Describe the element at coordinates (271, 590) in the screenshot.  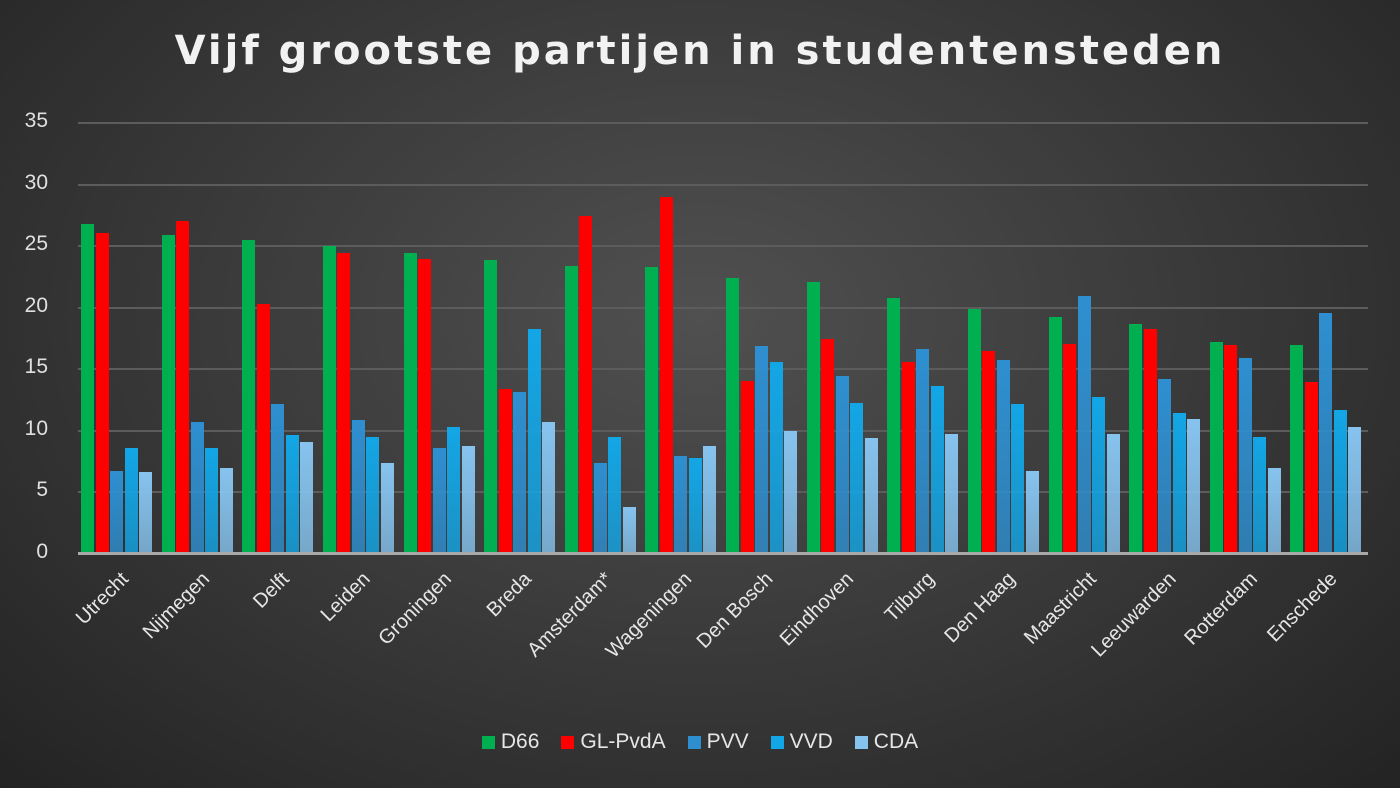
I see `x-tick-label: Delft` at that location.